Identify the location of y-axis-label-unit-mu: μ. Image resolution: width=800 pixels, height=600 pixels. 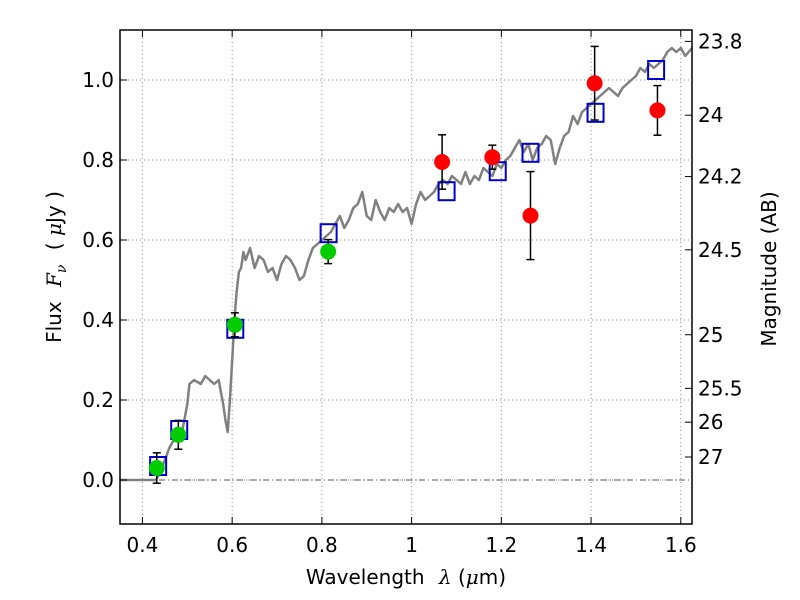
(54, 229).